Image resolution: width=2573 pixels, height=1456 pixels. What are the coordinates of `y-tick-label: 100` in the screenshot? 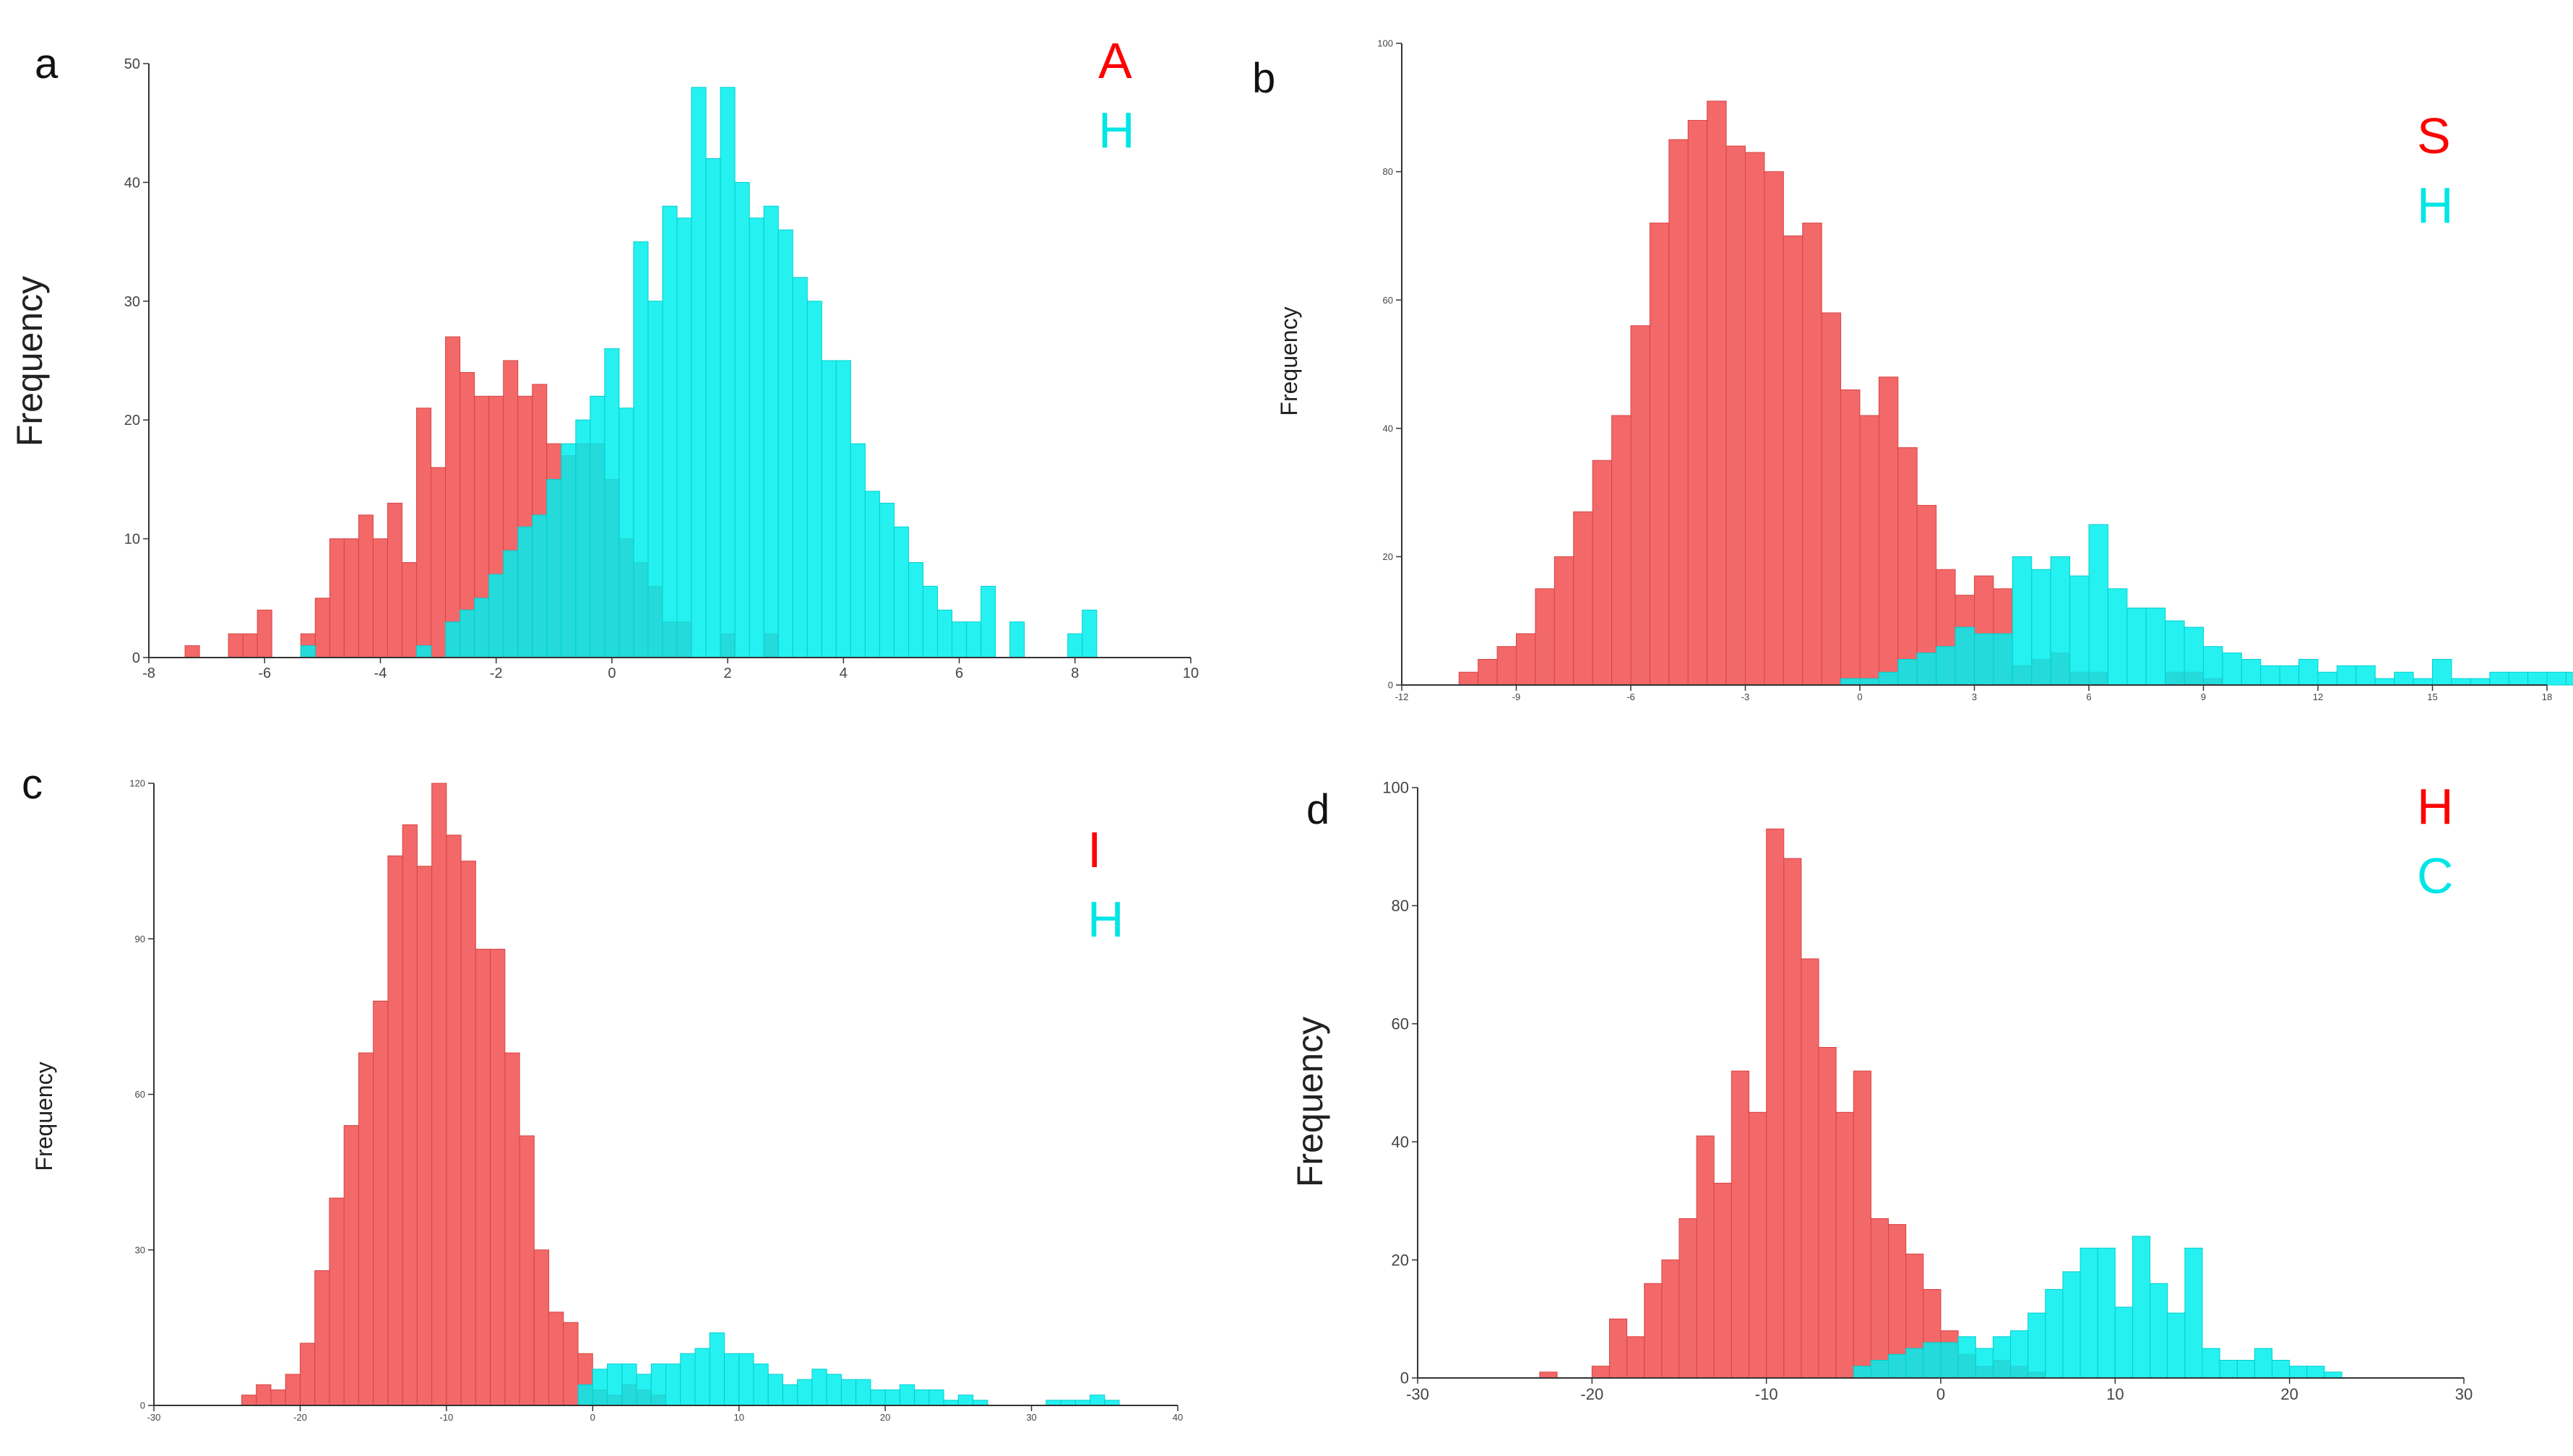 It's located at (1385, 43).